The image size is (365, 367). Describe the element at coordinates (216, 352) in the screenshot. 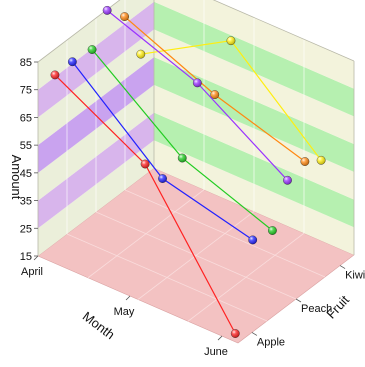

I see `x-tick-label: June` at that location.